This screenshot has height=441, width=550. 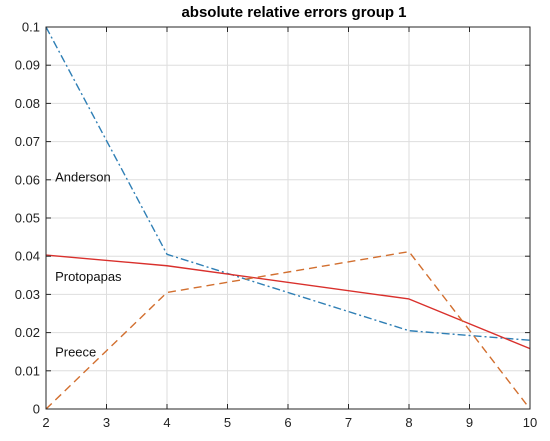 What do you see at coordinates (27, 332) in the screenshot?
I see `y-tick-label: 0.02` at bounding box center [27, 332].